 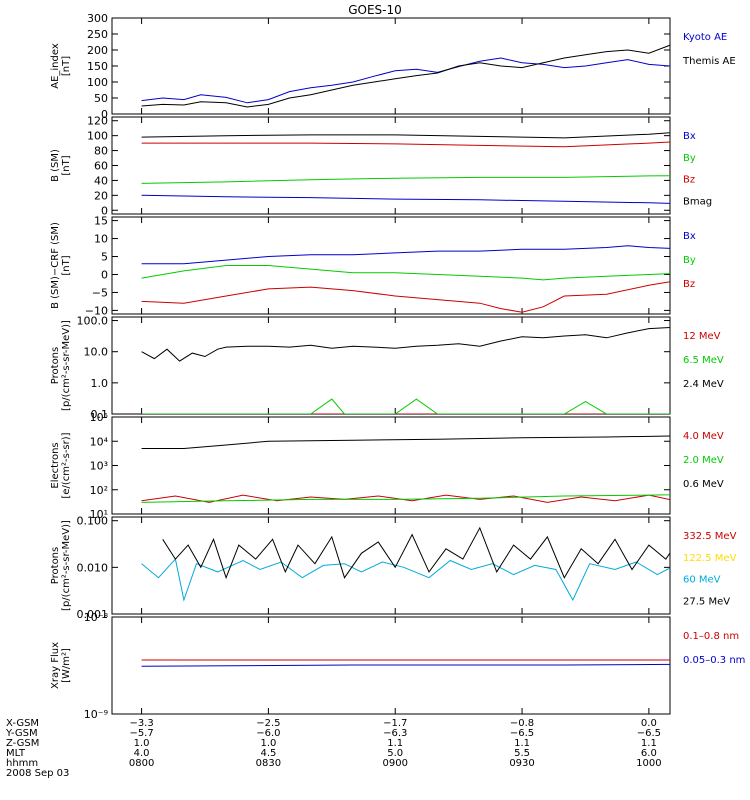 What do you see at coordinates (703, 460) in the screenshot?
I see `legend-entry: 2.0 MeV` at bounding box center [703, 460].